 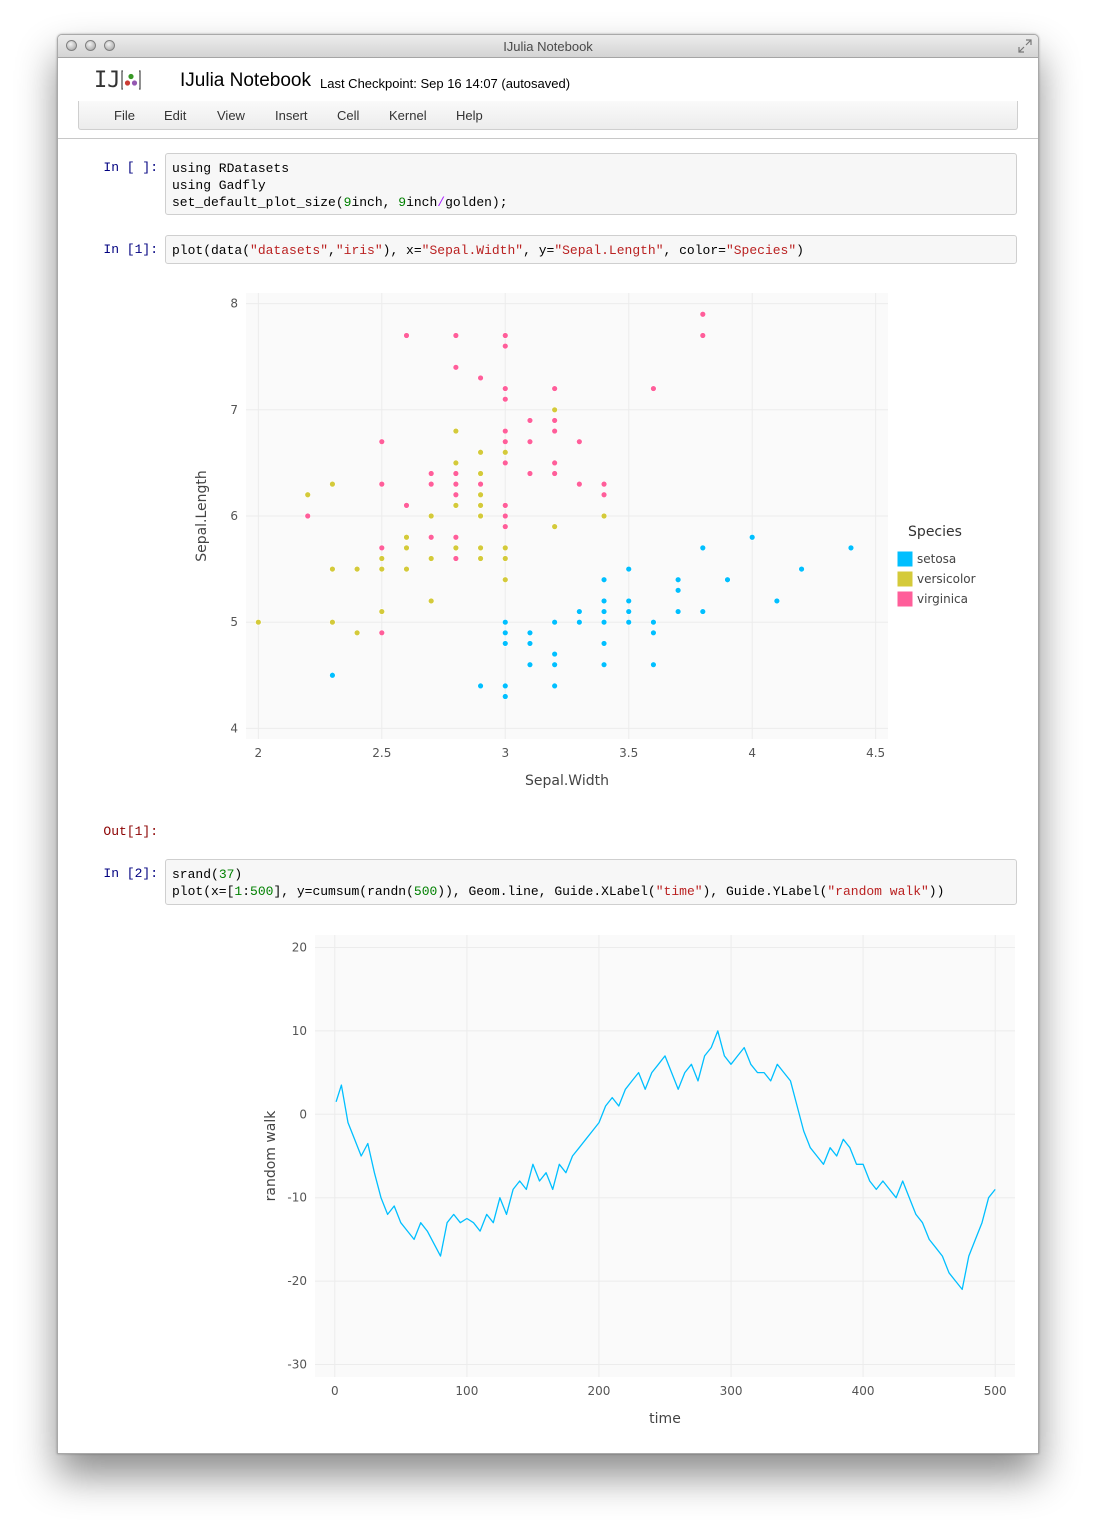 I want to click on code-token: ), Guide.YLabel(, so click(x=765, y=891).